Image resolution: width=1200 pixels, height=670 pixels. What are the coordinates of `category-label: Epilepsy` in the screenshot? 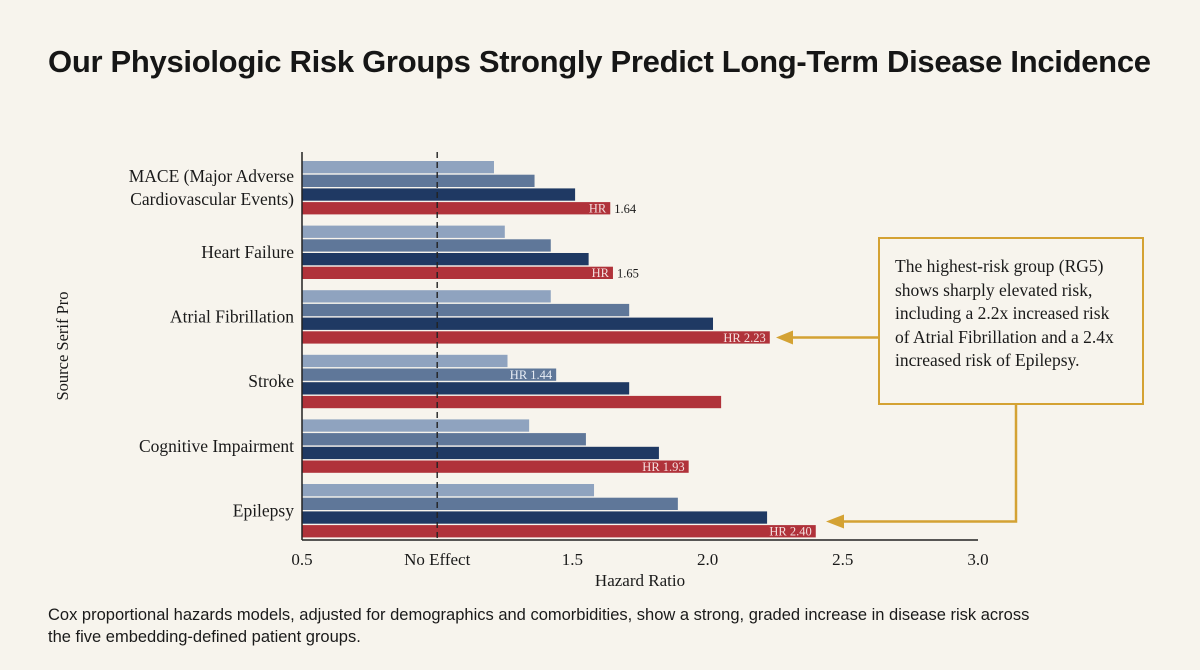 It's located at (263, 510).